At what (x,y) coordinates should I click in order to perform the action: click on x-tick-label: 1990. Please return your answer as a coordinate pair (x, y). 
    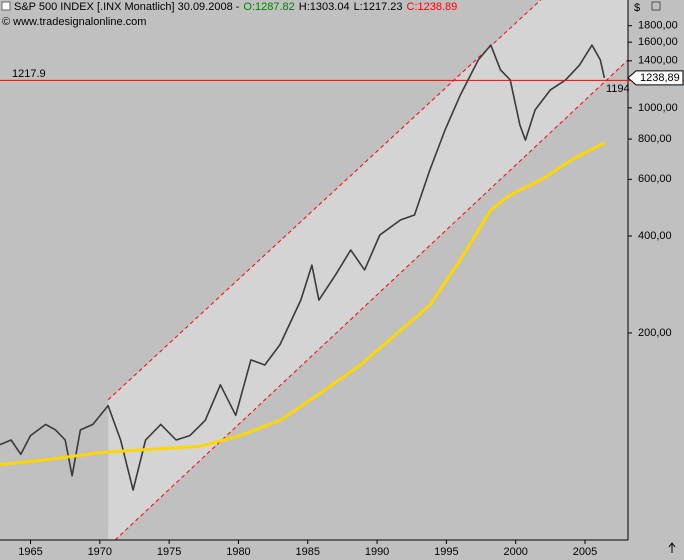
    Looking at the image, I should click on (377, 552).